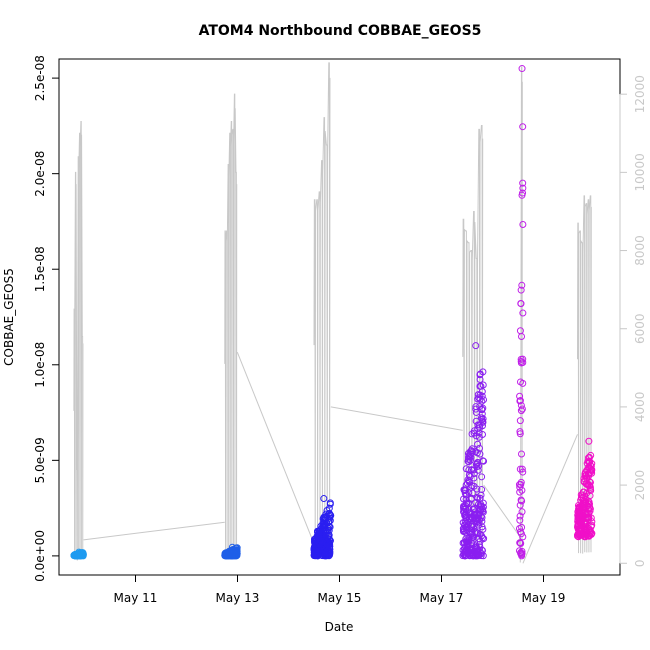 Image resolution: width=650 pixels, height=650 pixels. Describe the element at coordinates (640, 328) in the screenshot. I see `y2-tick-label: 6000` at that location.